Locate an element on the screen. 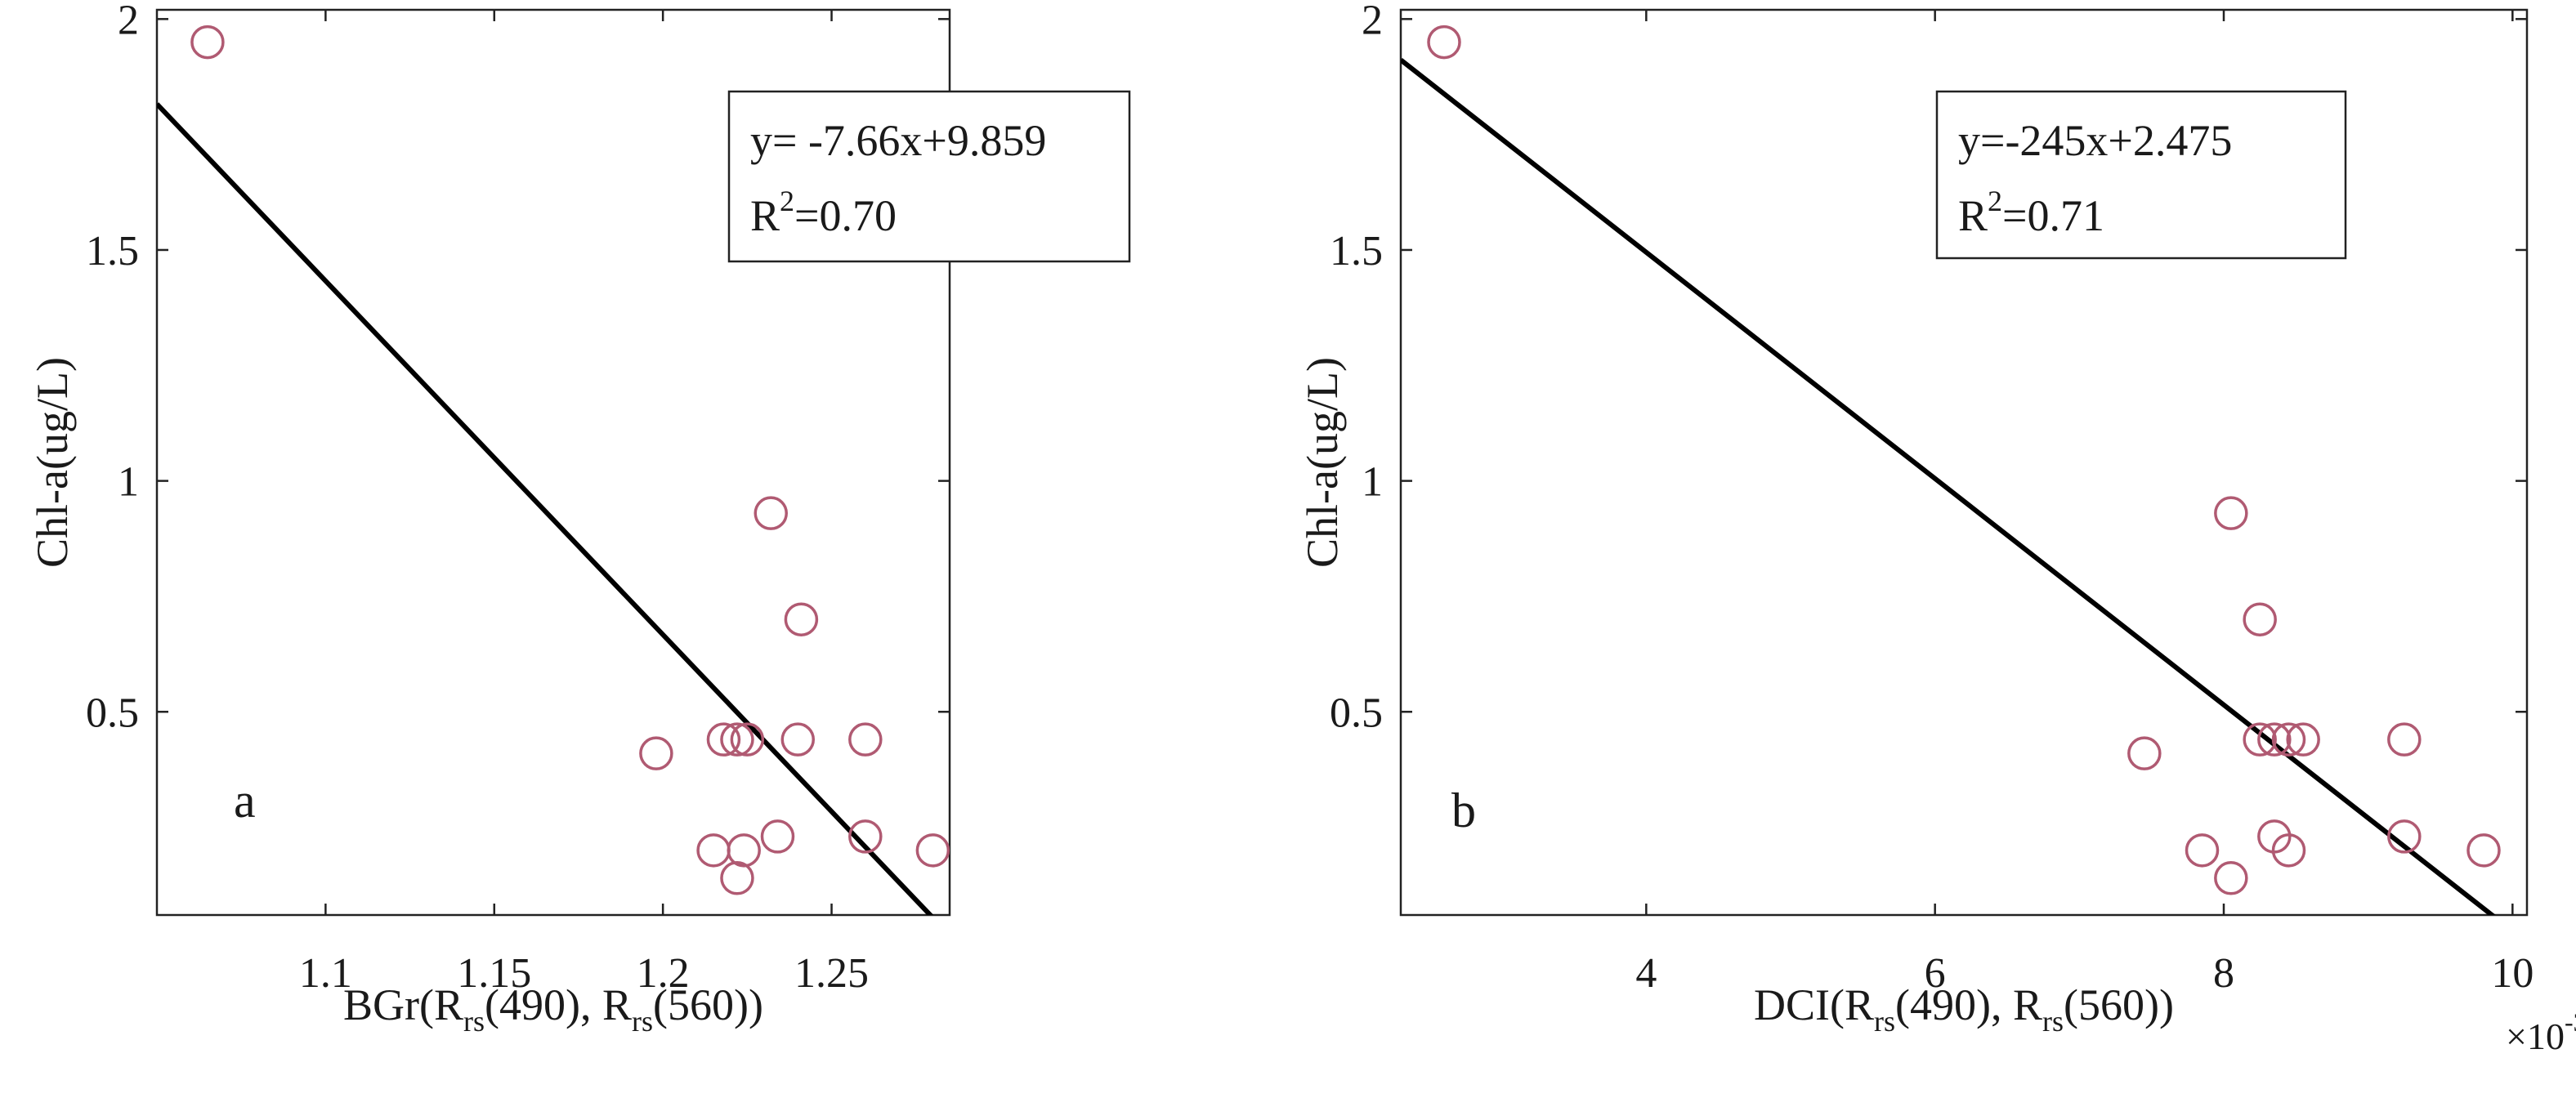 The image size is (2576, 1107). x-tick-label: 1.1 is located at coordinates (325, 974).